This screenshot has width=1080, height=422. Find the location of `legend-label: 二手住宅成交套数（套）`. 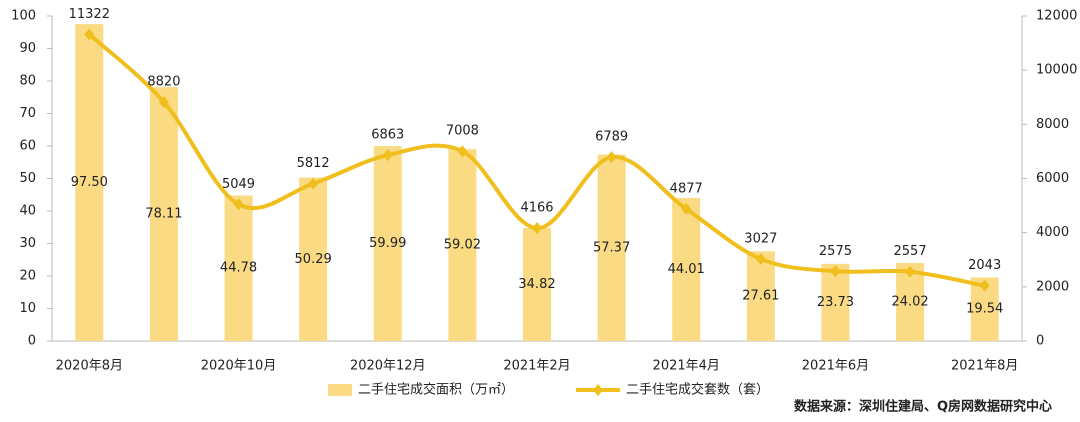

legend-label: 二手住宅成交套数（套） is located at coordinates (697, 390).